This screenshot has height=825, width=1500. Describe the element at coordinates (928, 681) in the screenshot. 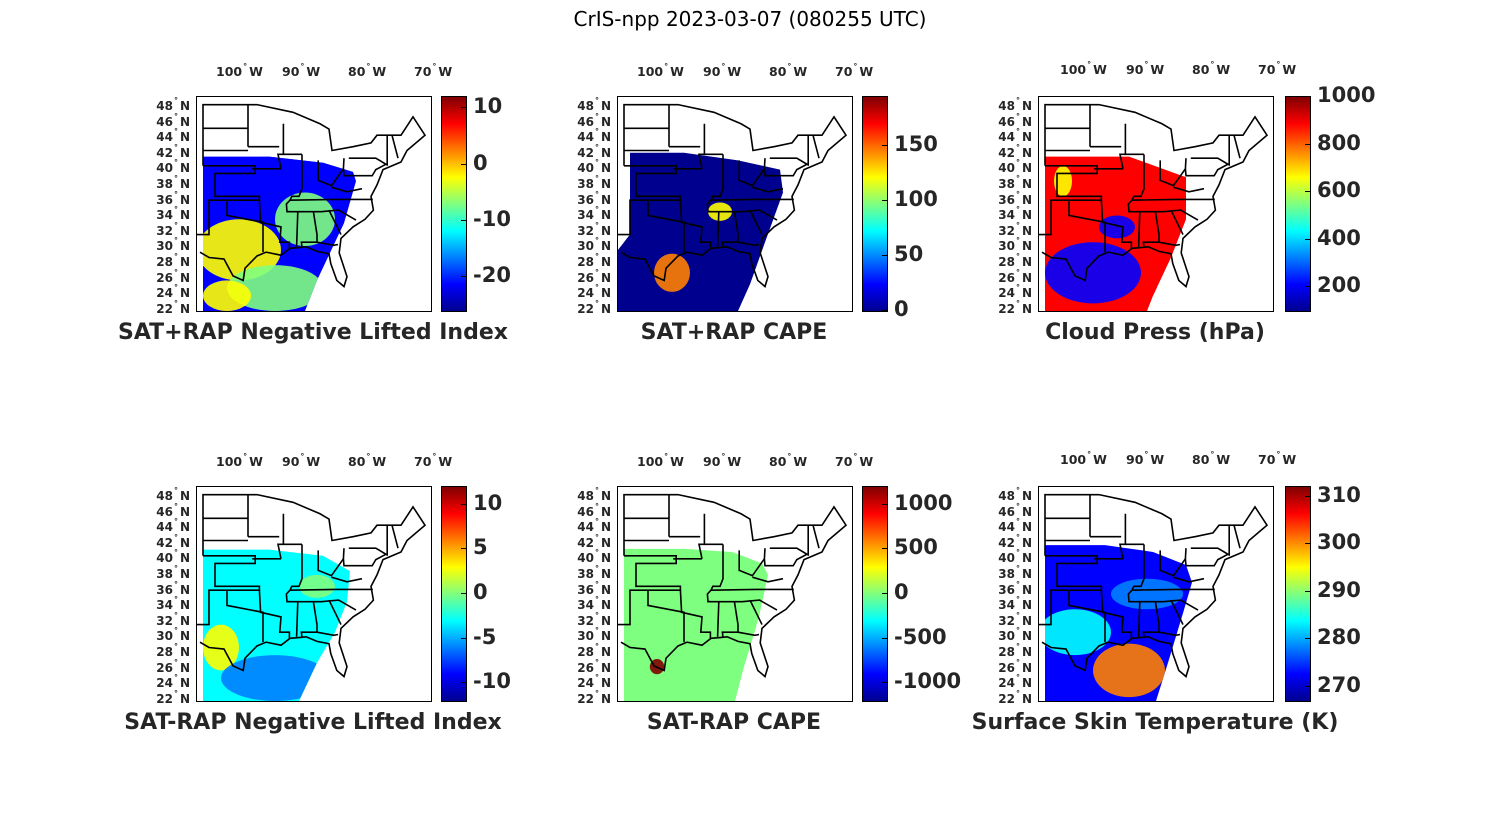

I see `colorbar-tick-label: -1000` at that location.